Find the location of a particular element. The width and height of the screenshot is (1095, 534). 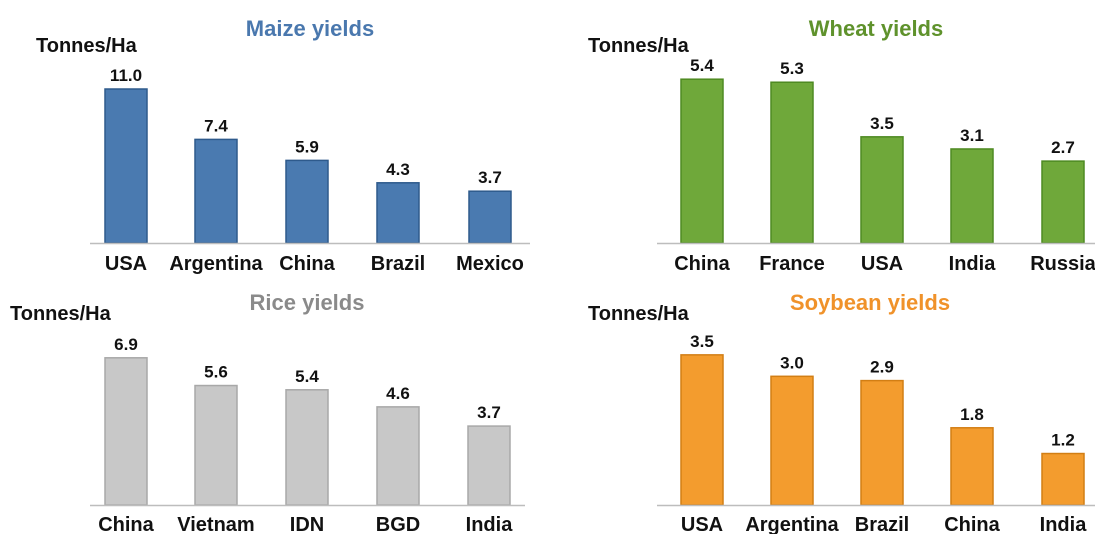

data-label: 1.8 is located at coordinates (972, 414).